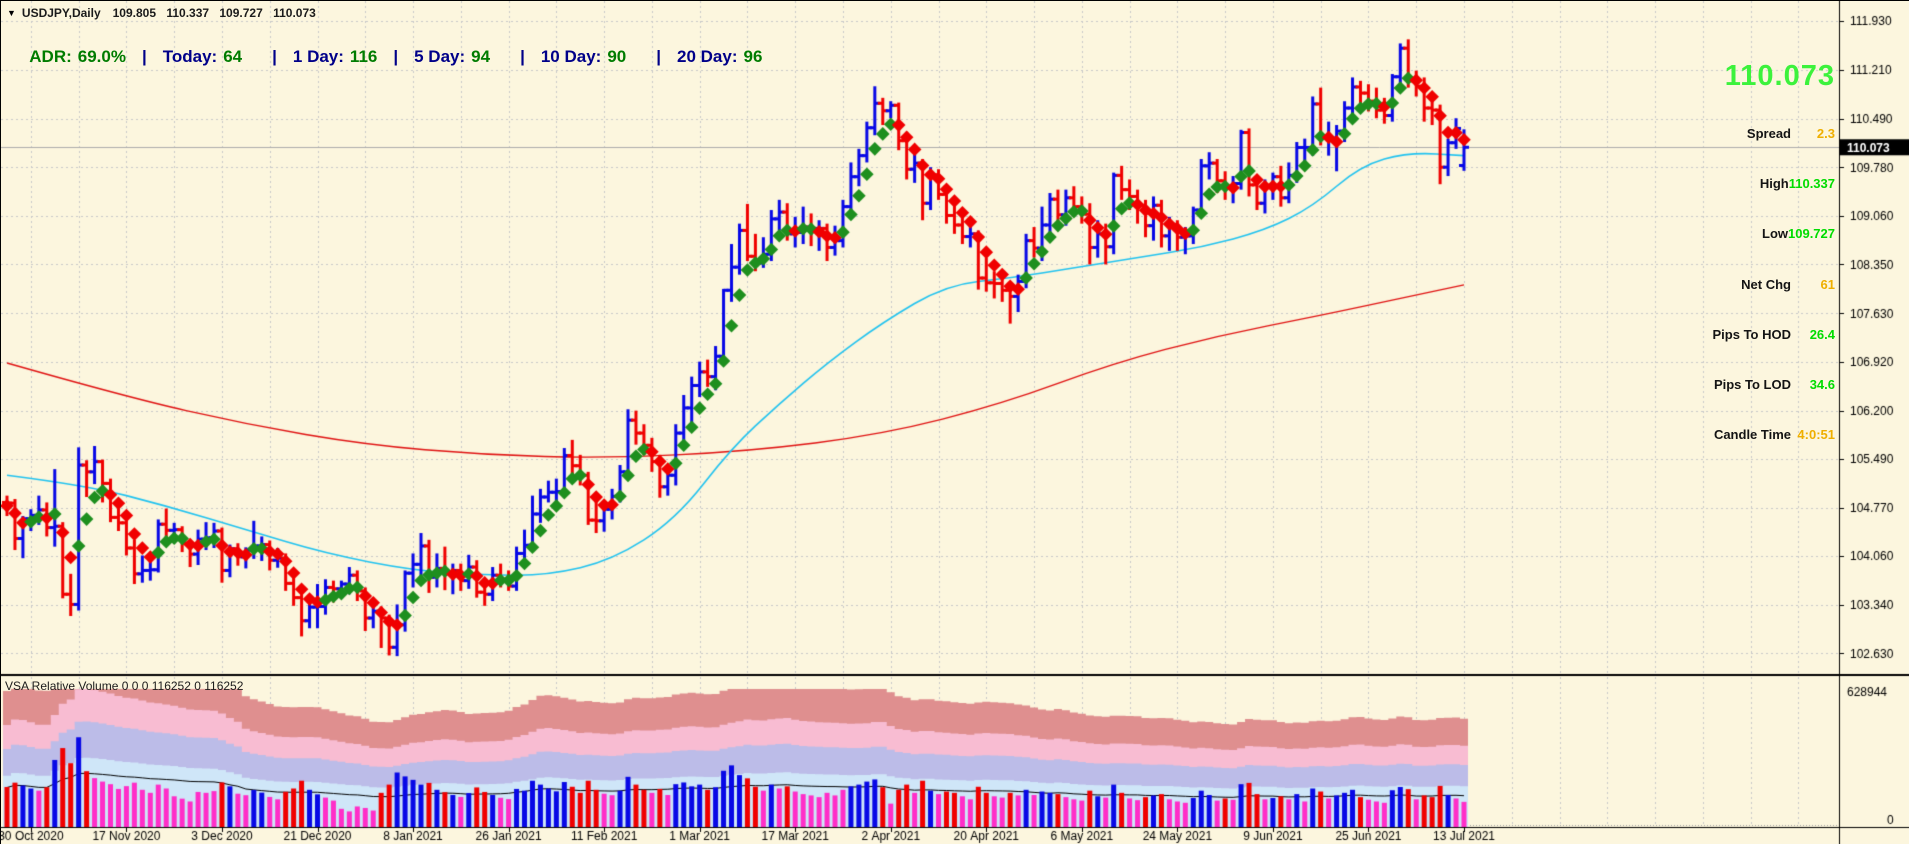 The image size is (1909, 844). Describe the element at coordinates (50, 56) in the screenshot. I see `adr-label: ADR:` at that location.